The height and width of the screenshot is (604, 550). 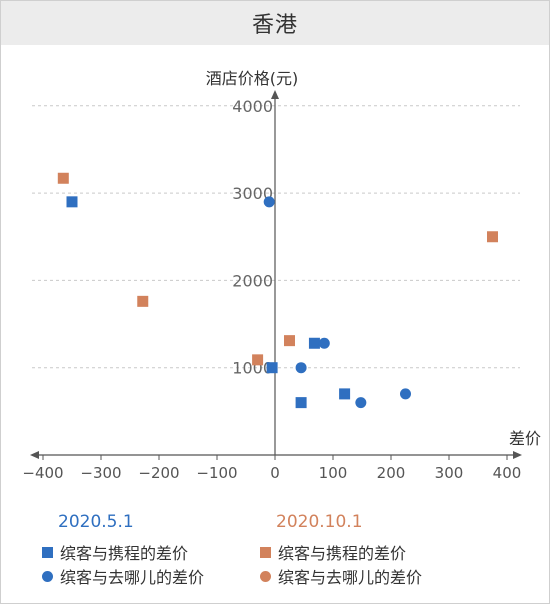 What do you see at coordinates (275, 473) in the screenshot?
I see `x-tick-label: 0` at bounding box center [275, 473].